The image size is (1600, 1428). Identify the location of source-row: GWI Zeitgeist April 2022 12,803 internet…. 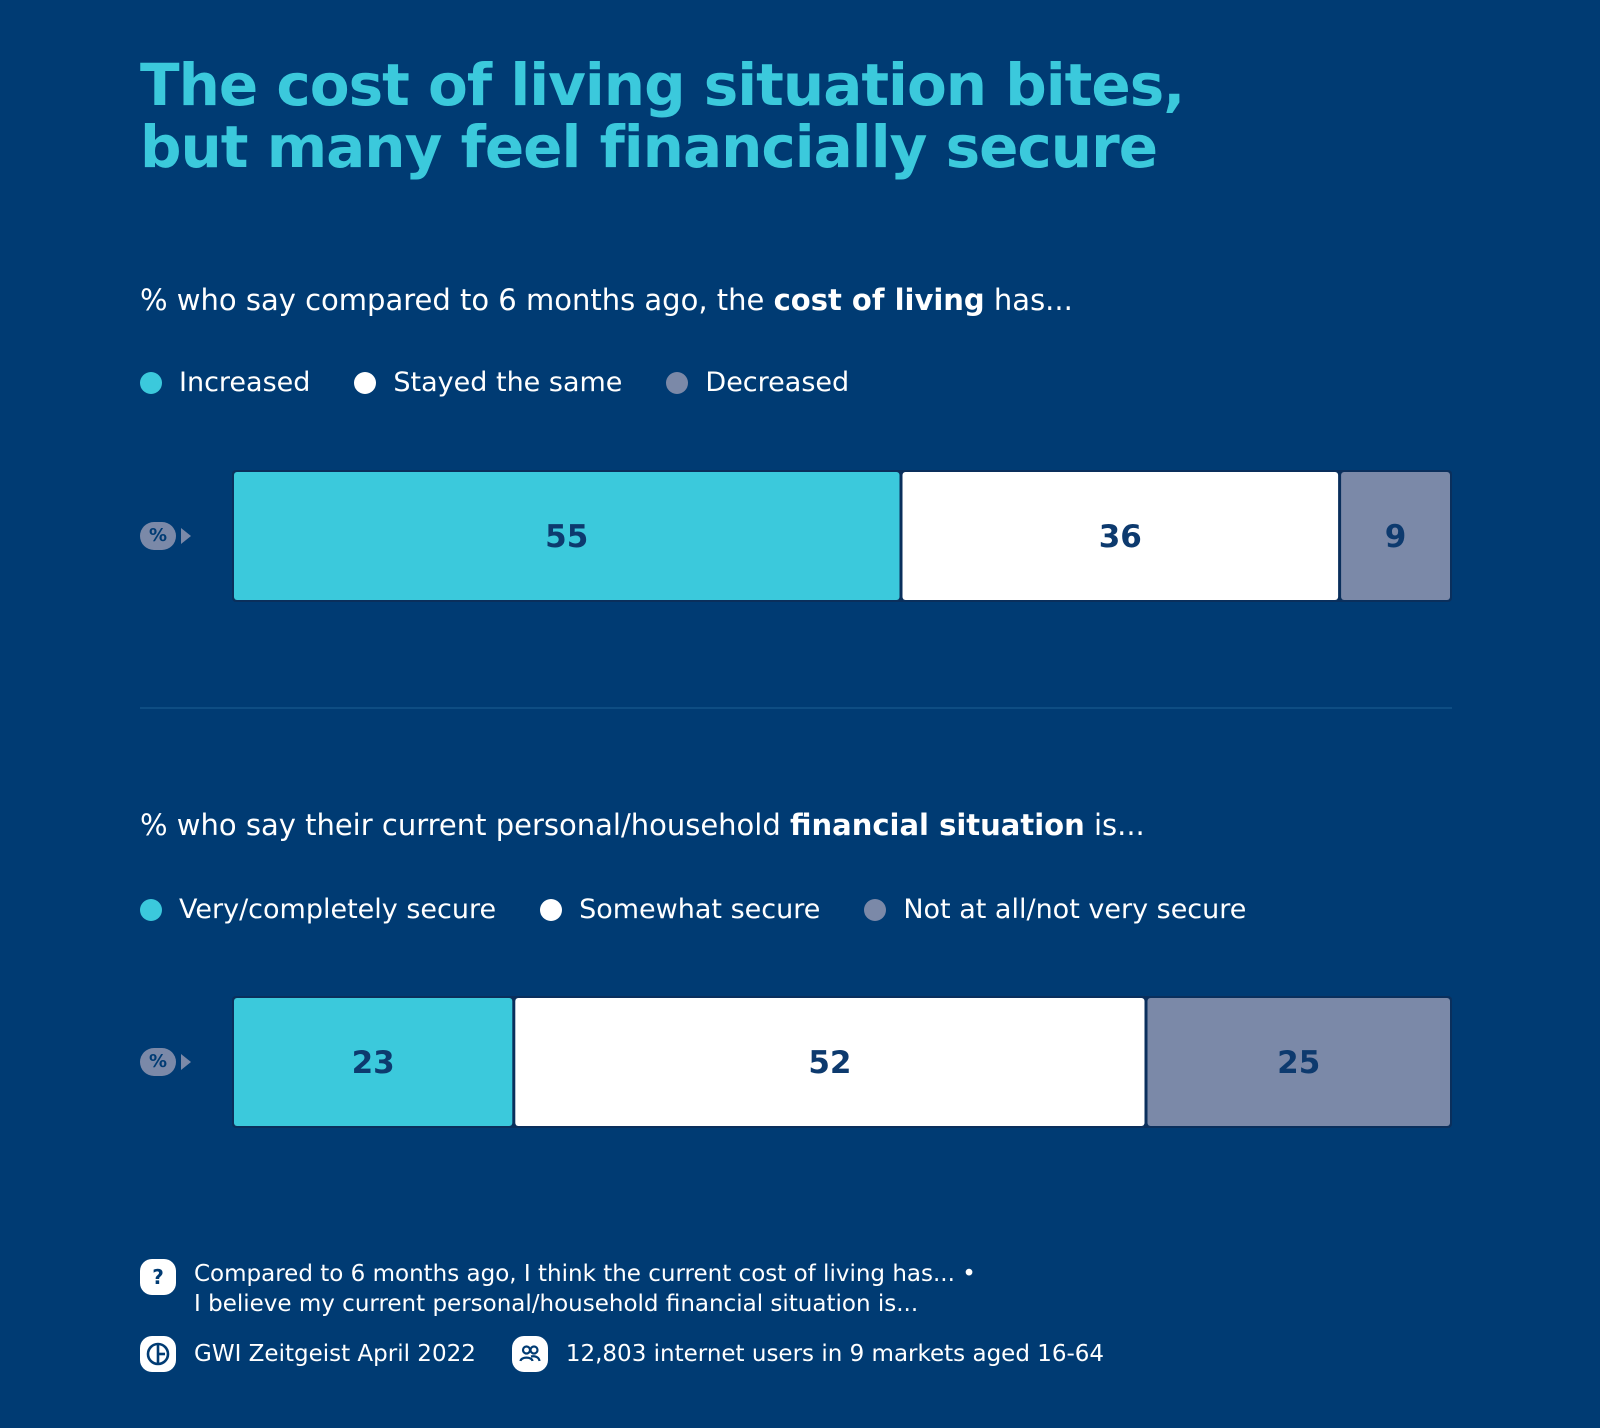
(640, 1354).